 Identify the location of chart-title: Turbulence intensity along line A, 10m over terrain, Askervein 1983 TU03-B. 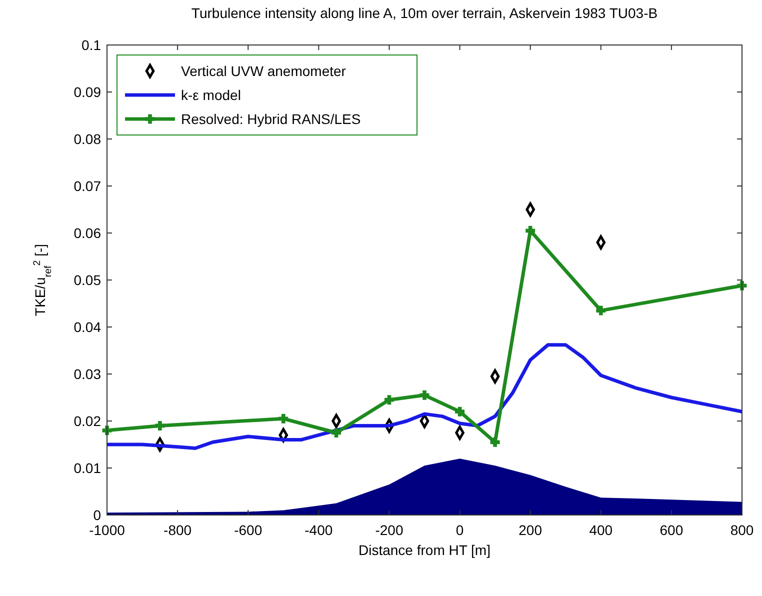
(424, 13).